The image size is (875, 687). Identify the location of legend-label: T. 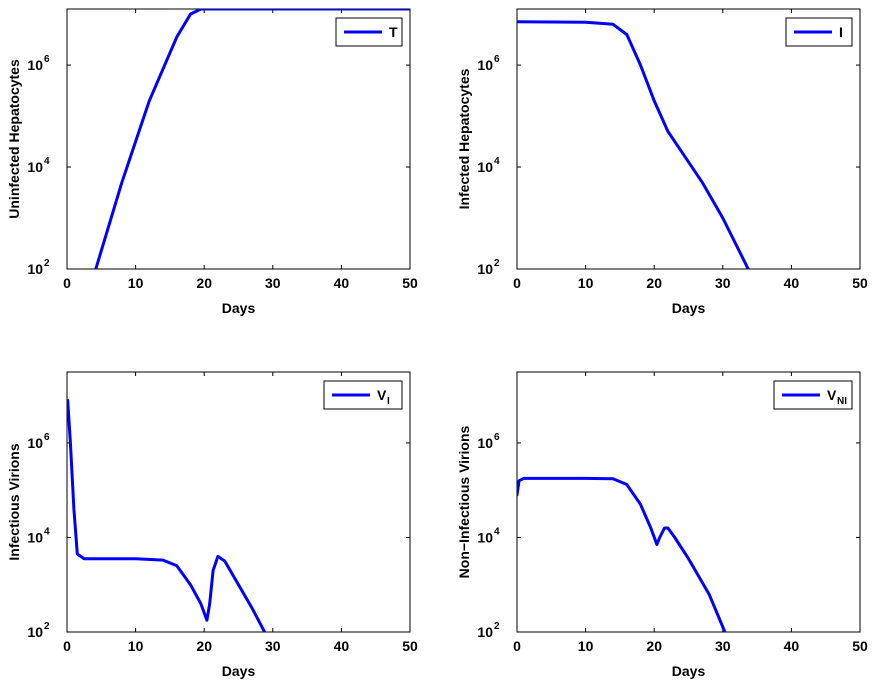
(393, 32).